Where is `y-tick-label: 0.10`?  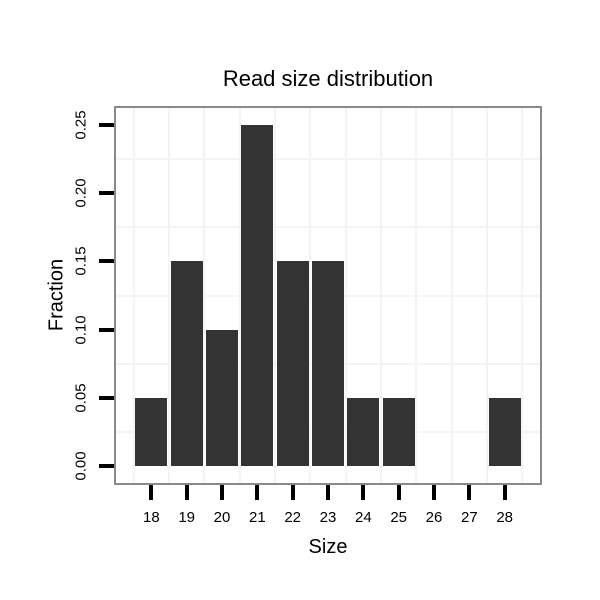 y-tick-label: 0.10 is located at coordinates (81, 329).